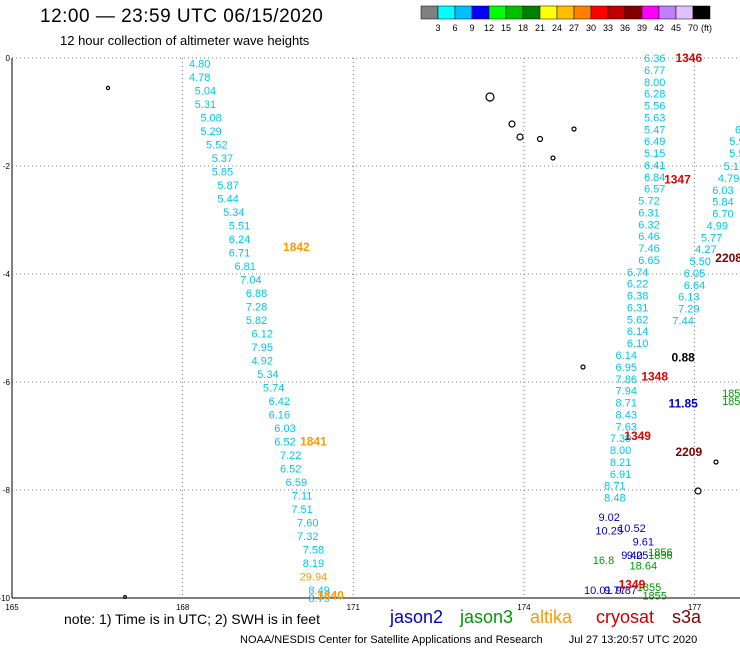  What do you see at coordinates (256, 321) in the screenshot?
I see `wave-height-label: 5.82` at bounding box center [256, 321].